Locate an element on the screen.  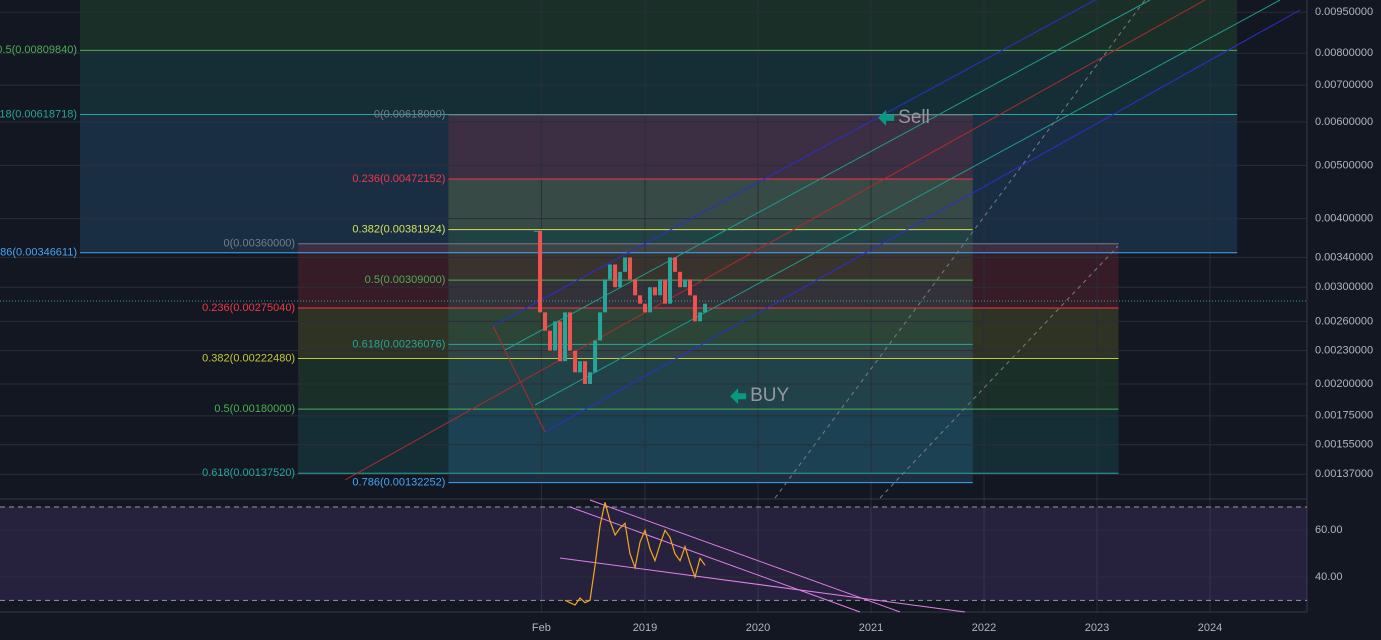
y-tick-label: 0.00155000 is located at coordinates (1344, 445).